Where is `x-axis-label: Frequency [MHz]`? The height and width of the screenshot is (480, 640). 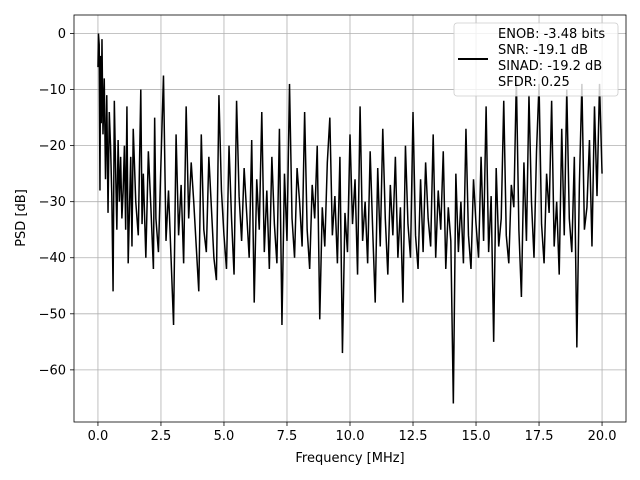
x-axis-label: Frequency [MHz] is located at coordinates (349, 458).